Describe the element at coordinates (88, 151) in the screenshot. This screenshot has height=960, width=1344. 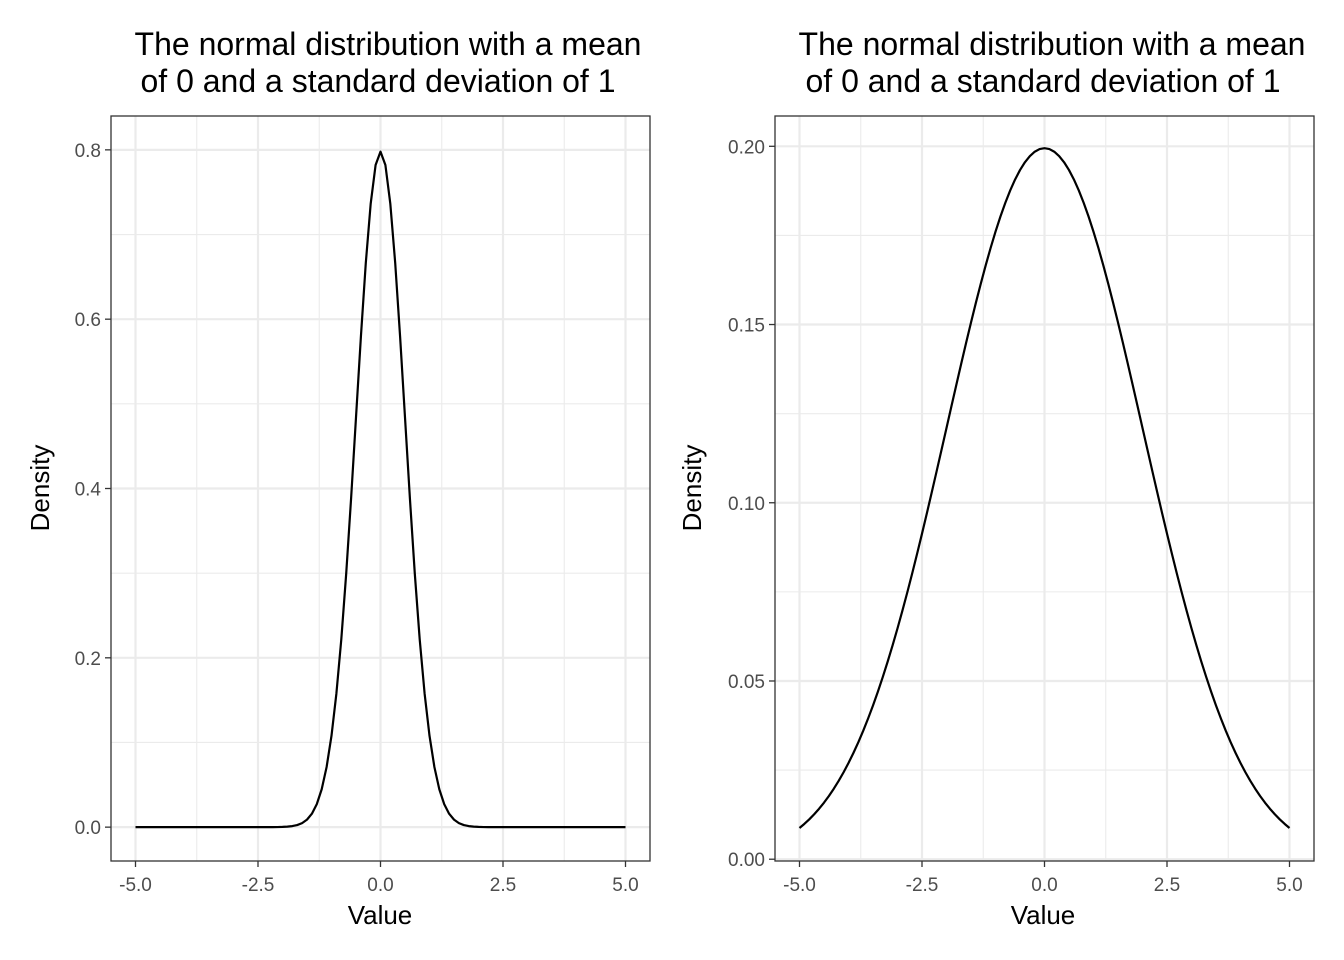
I see `y-tick-label: 0.8` at that location.